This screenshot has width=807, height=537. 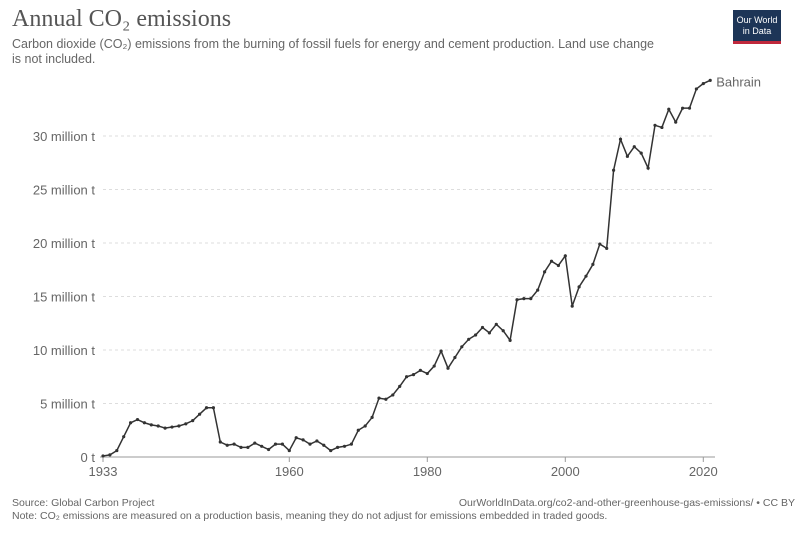 I want to click on y-tick-label: 5 million t, so click(x=67, y=404).